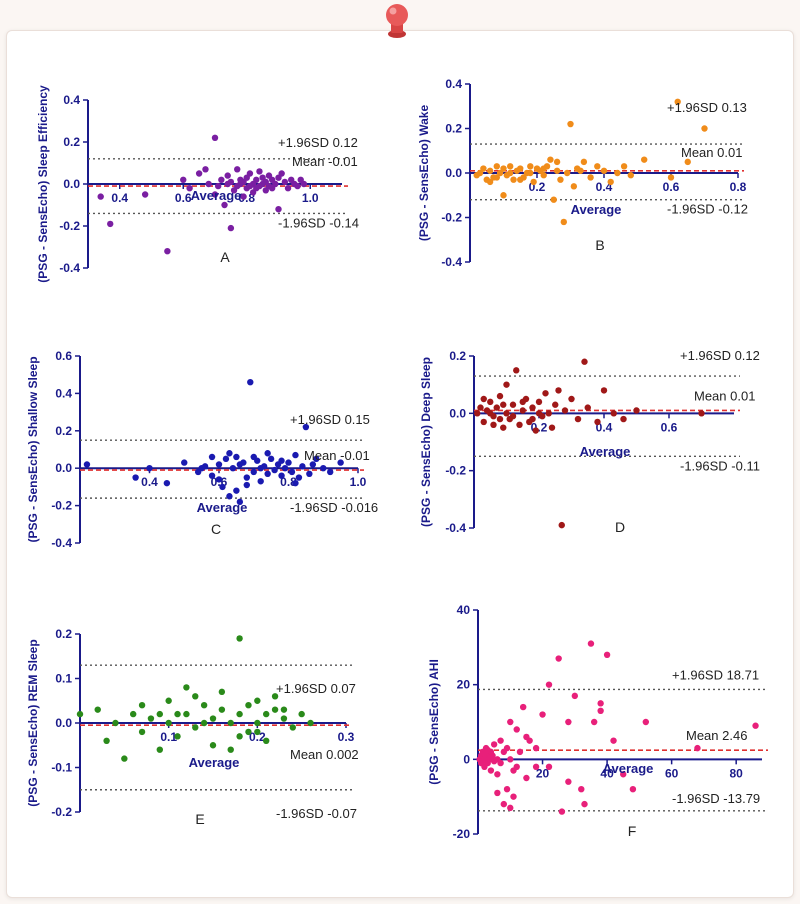 This screenshot has width=800, height=904. Describe the element at coordinates (318, 222) in the screenshot. I see `lower-limit-label: -1.96SD -0.14` at that location.